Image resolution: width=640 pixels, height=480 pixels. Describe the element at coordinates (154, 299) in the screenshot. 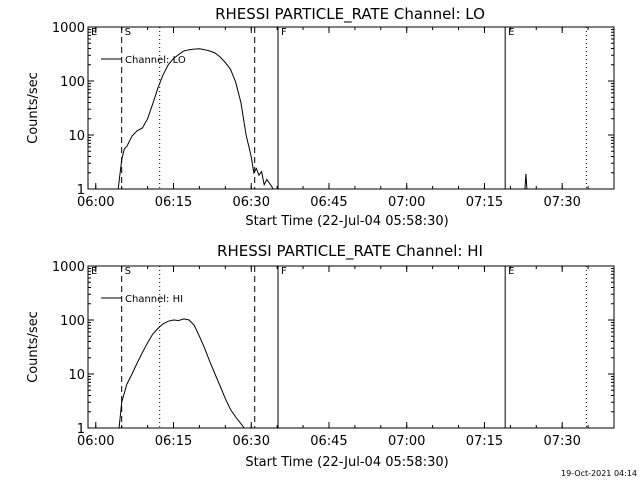

I see `legend-label: Channel: HI` at that location.